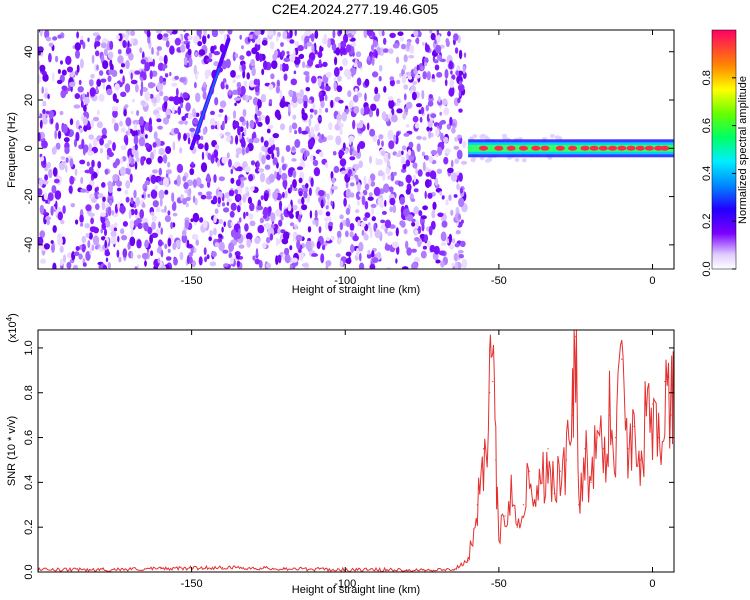  I want to click on spectrogram-x-axis-label: Height of straight line (km), so click(356, 290).